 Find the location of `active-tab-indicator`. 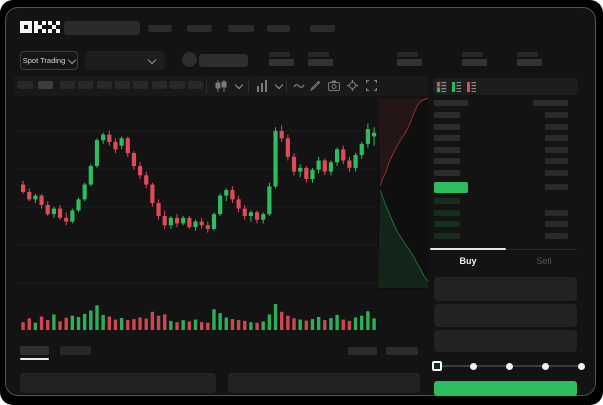

active-tab-indicator is located at coordinates (468, 249).